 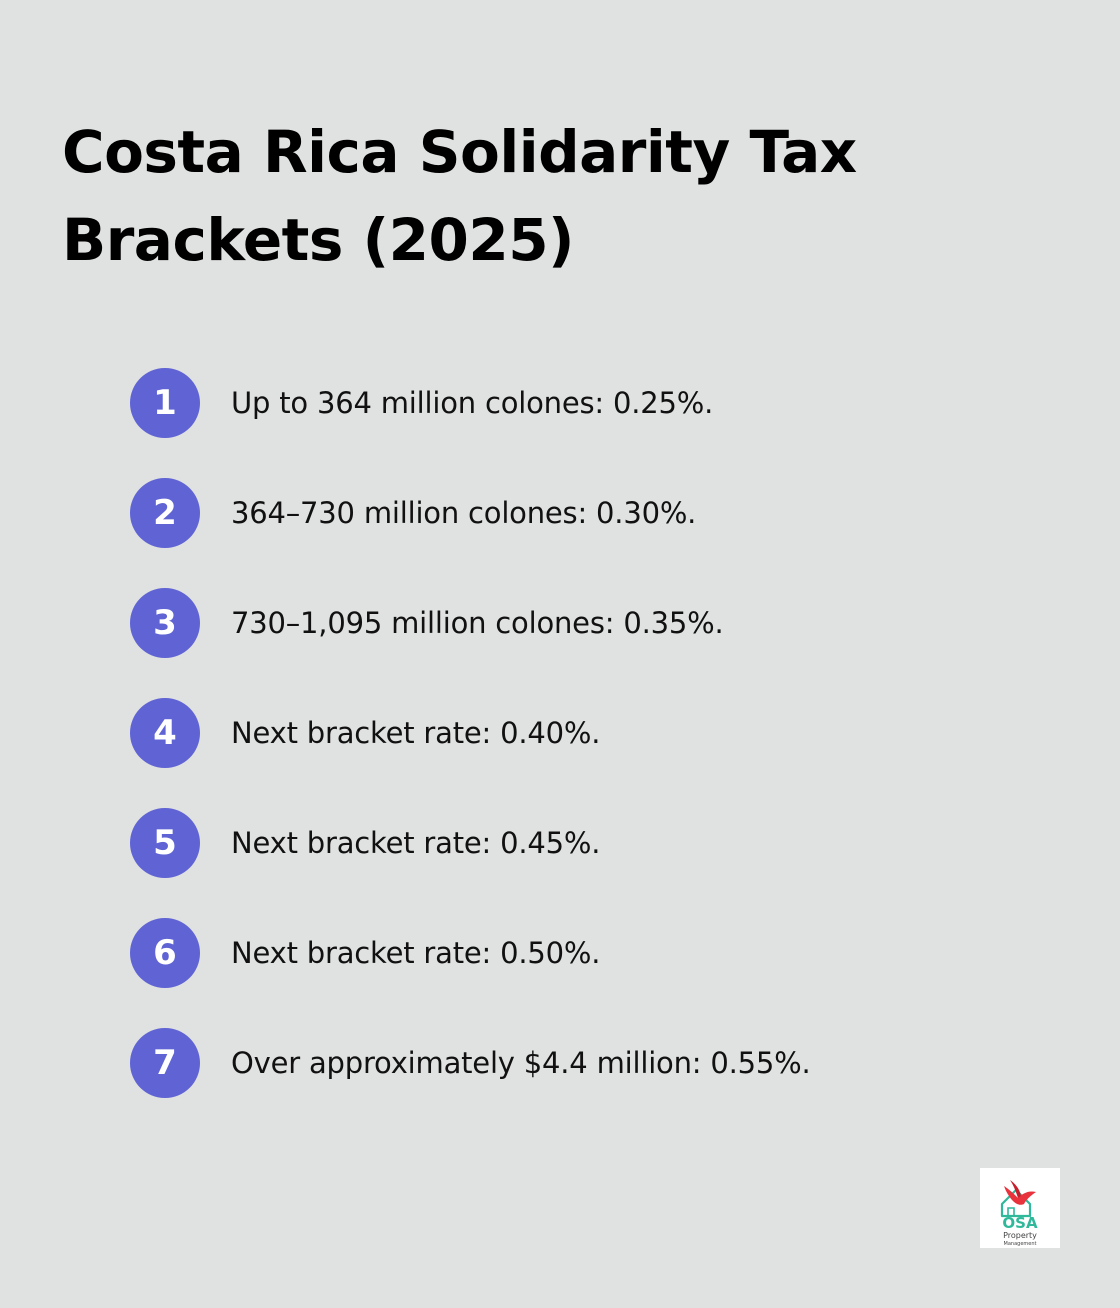 What do you see at coordinates (464, 513) in the screenshot?
I see `bracket-text: 364–730 million colones: 0.30%.` at bounding box center [464, 513].